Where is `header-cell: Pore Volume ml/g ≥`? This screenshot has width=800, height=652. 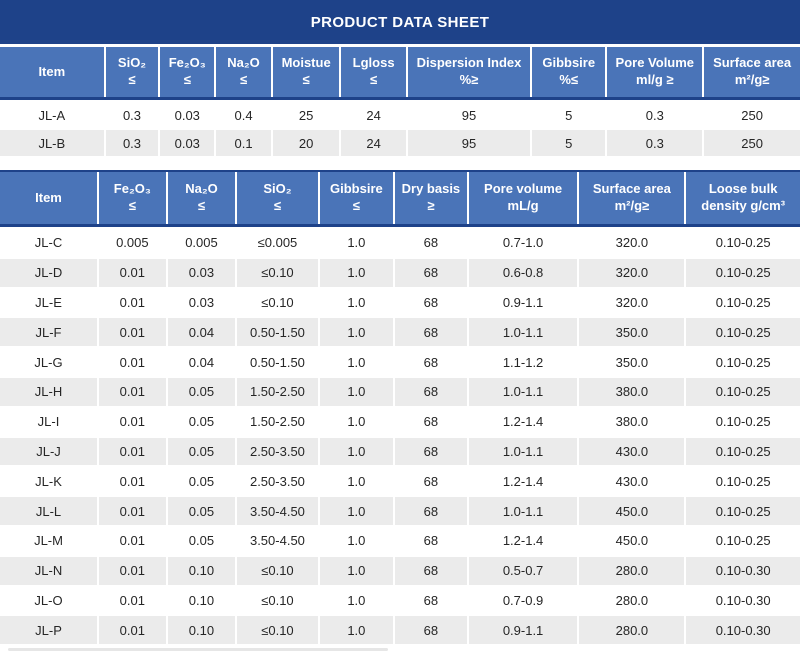 header-cell: Pore Volume ml/g ≥ is located at coordinates (655, 72).